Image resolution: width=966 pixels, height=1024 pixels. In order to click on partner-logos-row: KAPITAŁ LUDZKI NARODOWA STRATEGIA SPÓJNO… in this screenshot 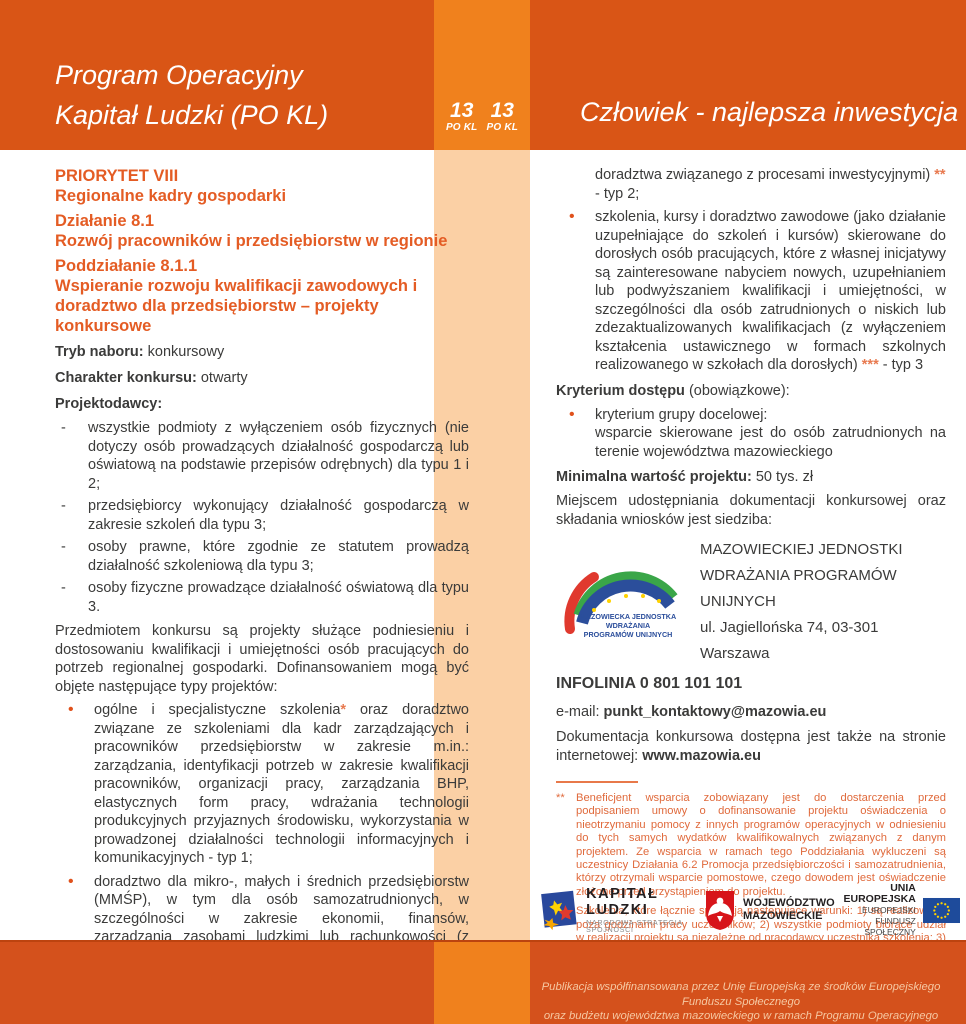, I will do `click(749, 910)`.